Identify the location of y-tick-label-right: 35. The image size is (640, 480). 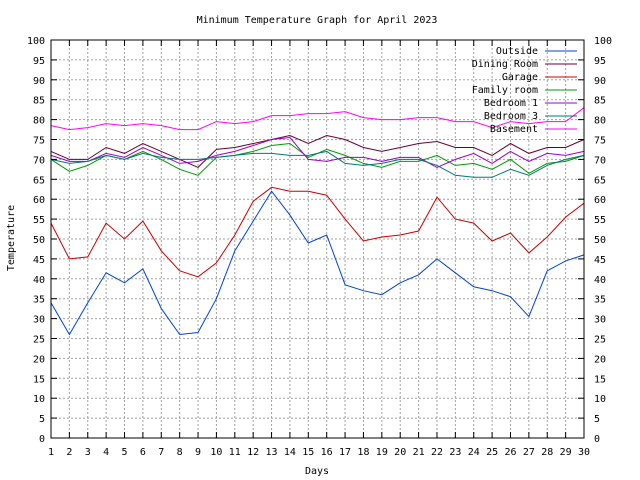
(600, 300).